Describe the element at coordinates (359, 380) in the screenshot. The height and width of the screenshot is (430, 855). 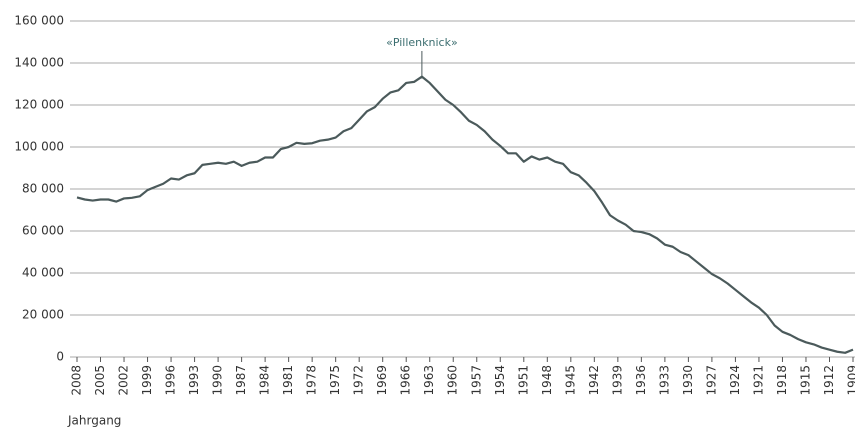
I see `x-tick-label: 1972` at that location.